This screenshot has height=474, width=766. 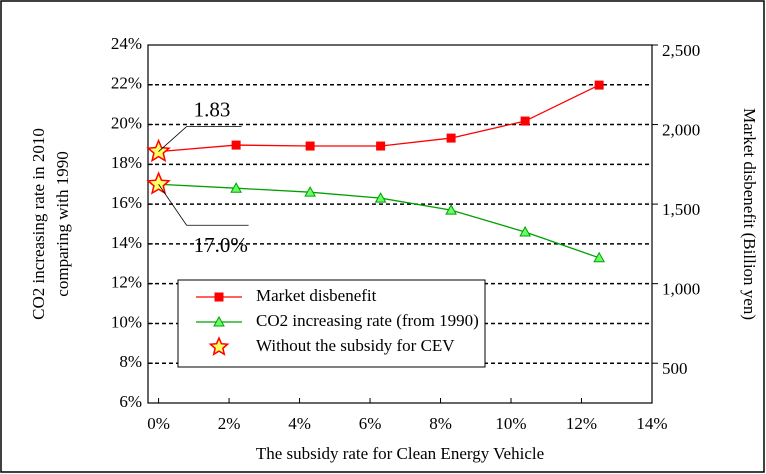 What do you see at coordinates (681, 50) in the screenshot?
I see `y2-tick-label: 2,500` at bounding box center [681, 50].